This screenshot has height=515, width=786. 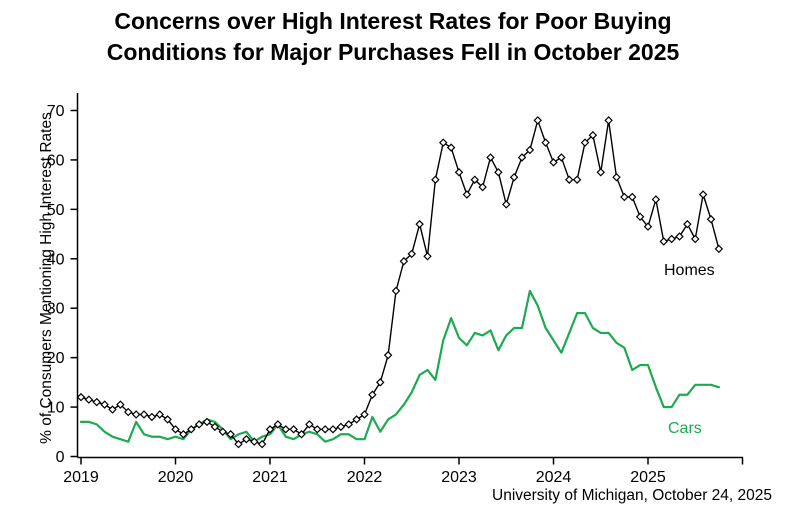 What do you see at coordinates (176, 477) in the screenshot?
I see `x-tick-label: 2020` at bounding box center [176, 477].